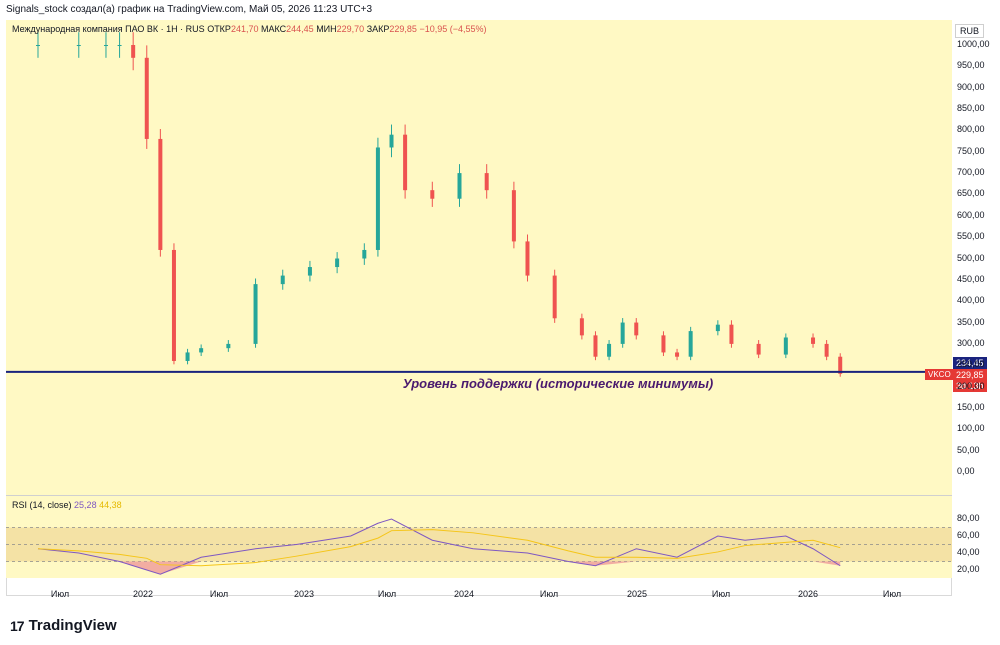 This screenshot has width=1000, height=645. I want to click on brand-name: TradingView, so click(72, 625).